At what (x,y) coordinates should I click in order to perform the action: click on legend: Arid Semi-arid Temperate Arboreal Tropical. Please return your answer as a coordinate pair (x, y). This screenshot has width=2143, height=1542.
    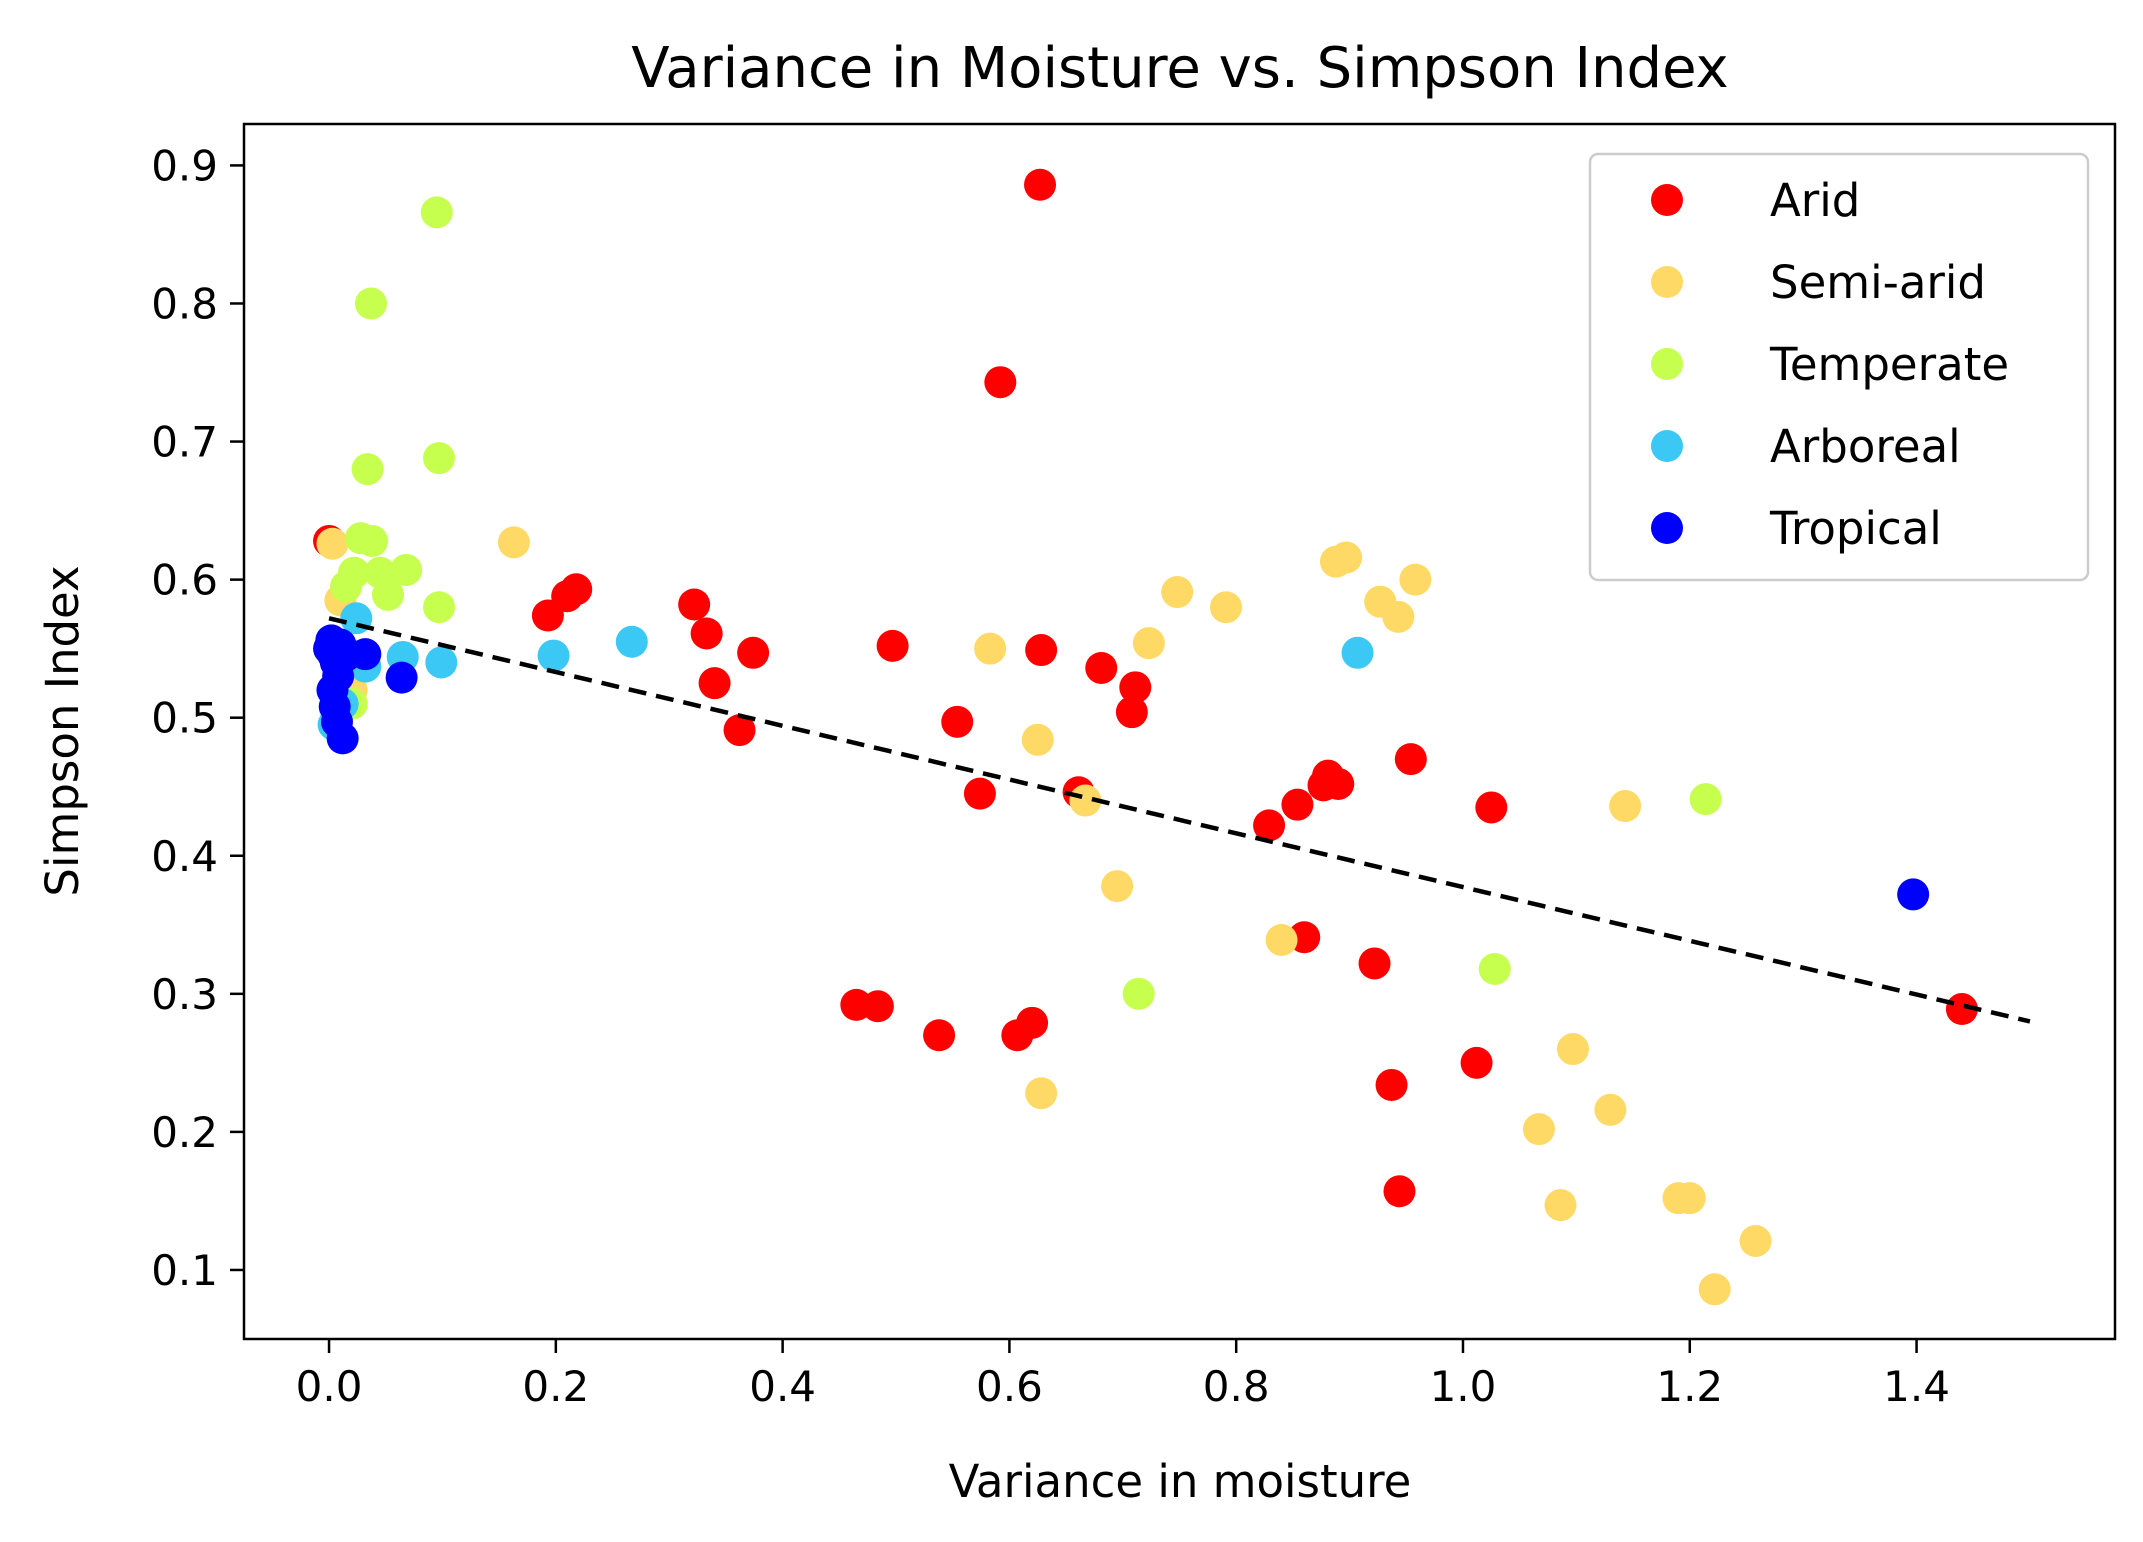
    Looking at the image, I should click on (1839, 367).